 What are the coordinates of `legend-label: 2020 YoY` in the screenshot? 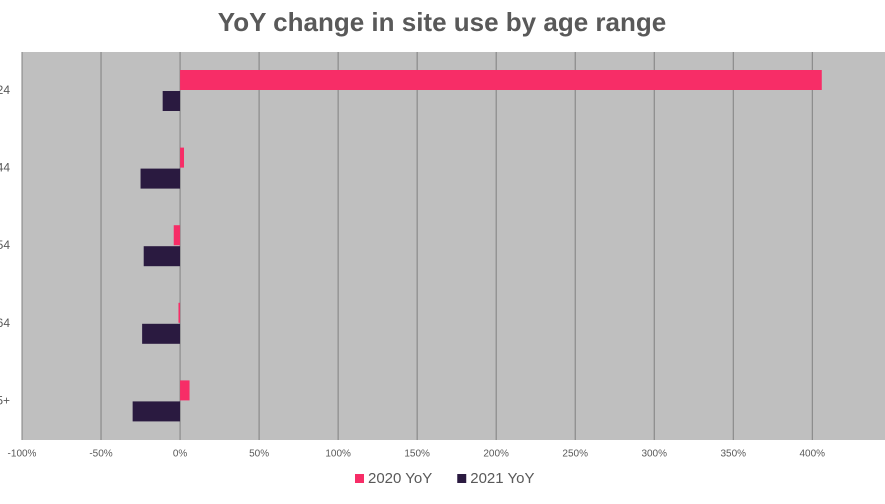 It's located at (400, 478).